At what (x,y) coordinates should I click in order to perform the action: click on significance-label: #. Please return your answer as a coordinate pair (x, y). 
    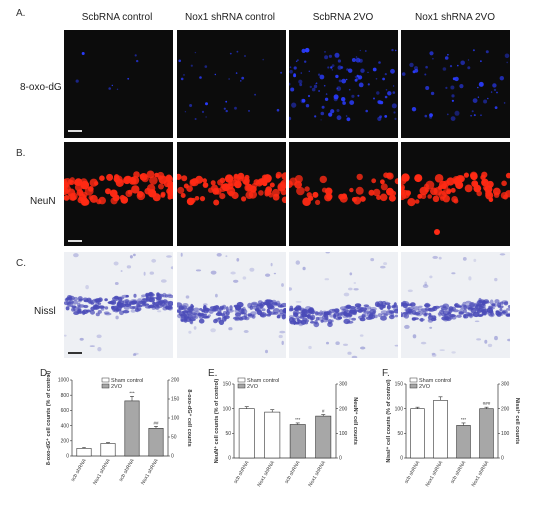
    Looking at the image, I should click on (323, 411).